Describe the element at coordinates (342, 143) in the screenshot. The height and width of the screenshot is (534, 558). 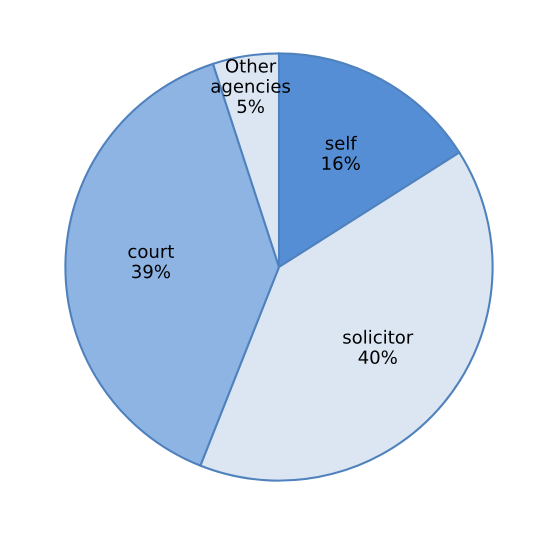
I see `slice-label: self` at that location.